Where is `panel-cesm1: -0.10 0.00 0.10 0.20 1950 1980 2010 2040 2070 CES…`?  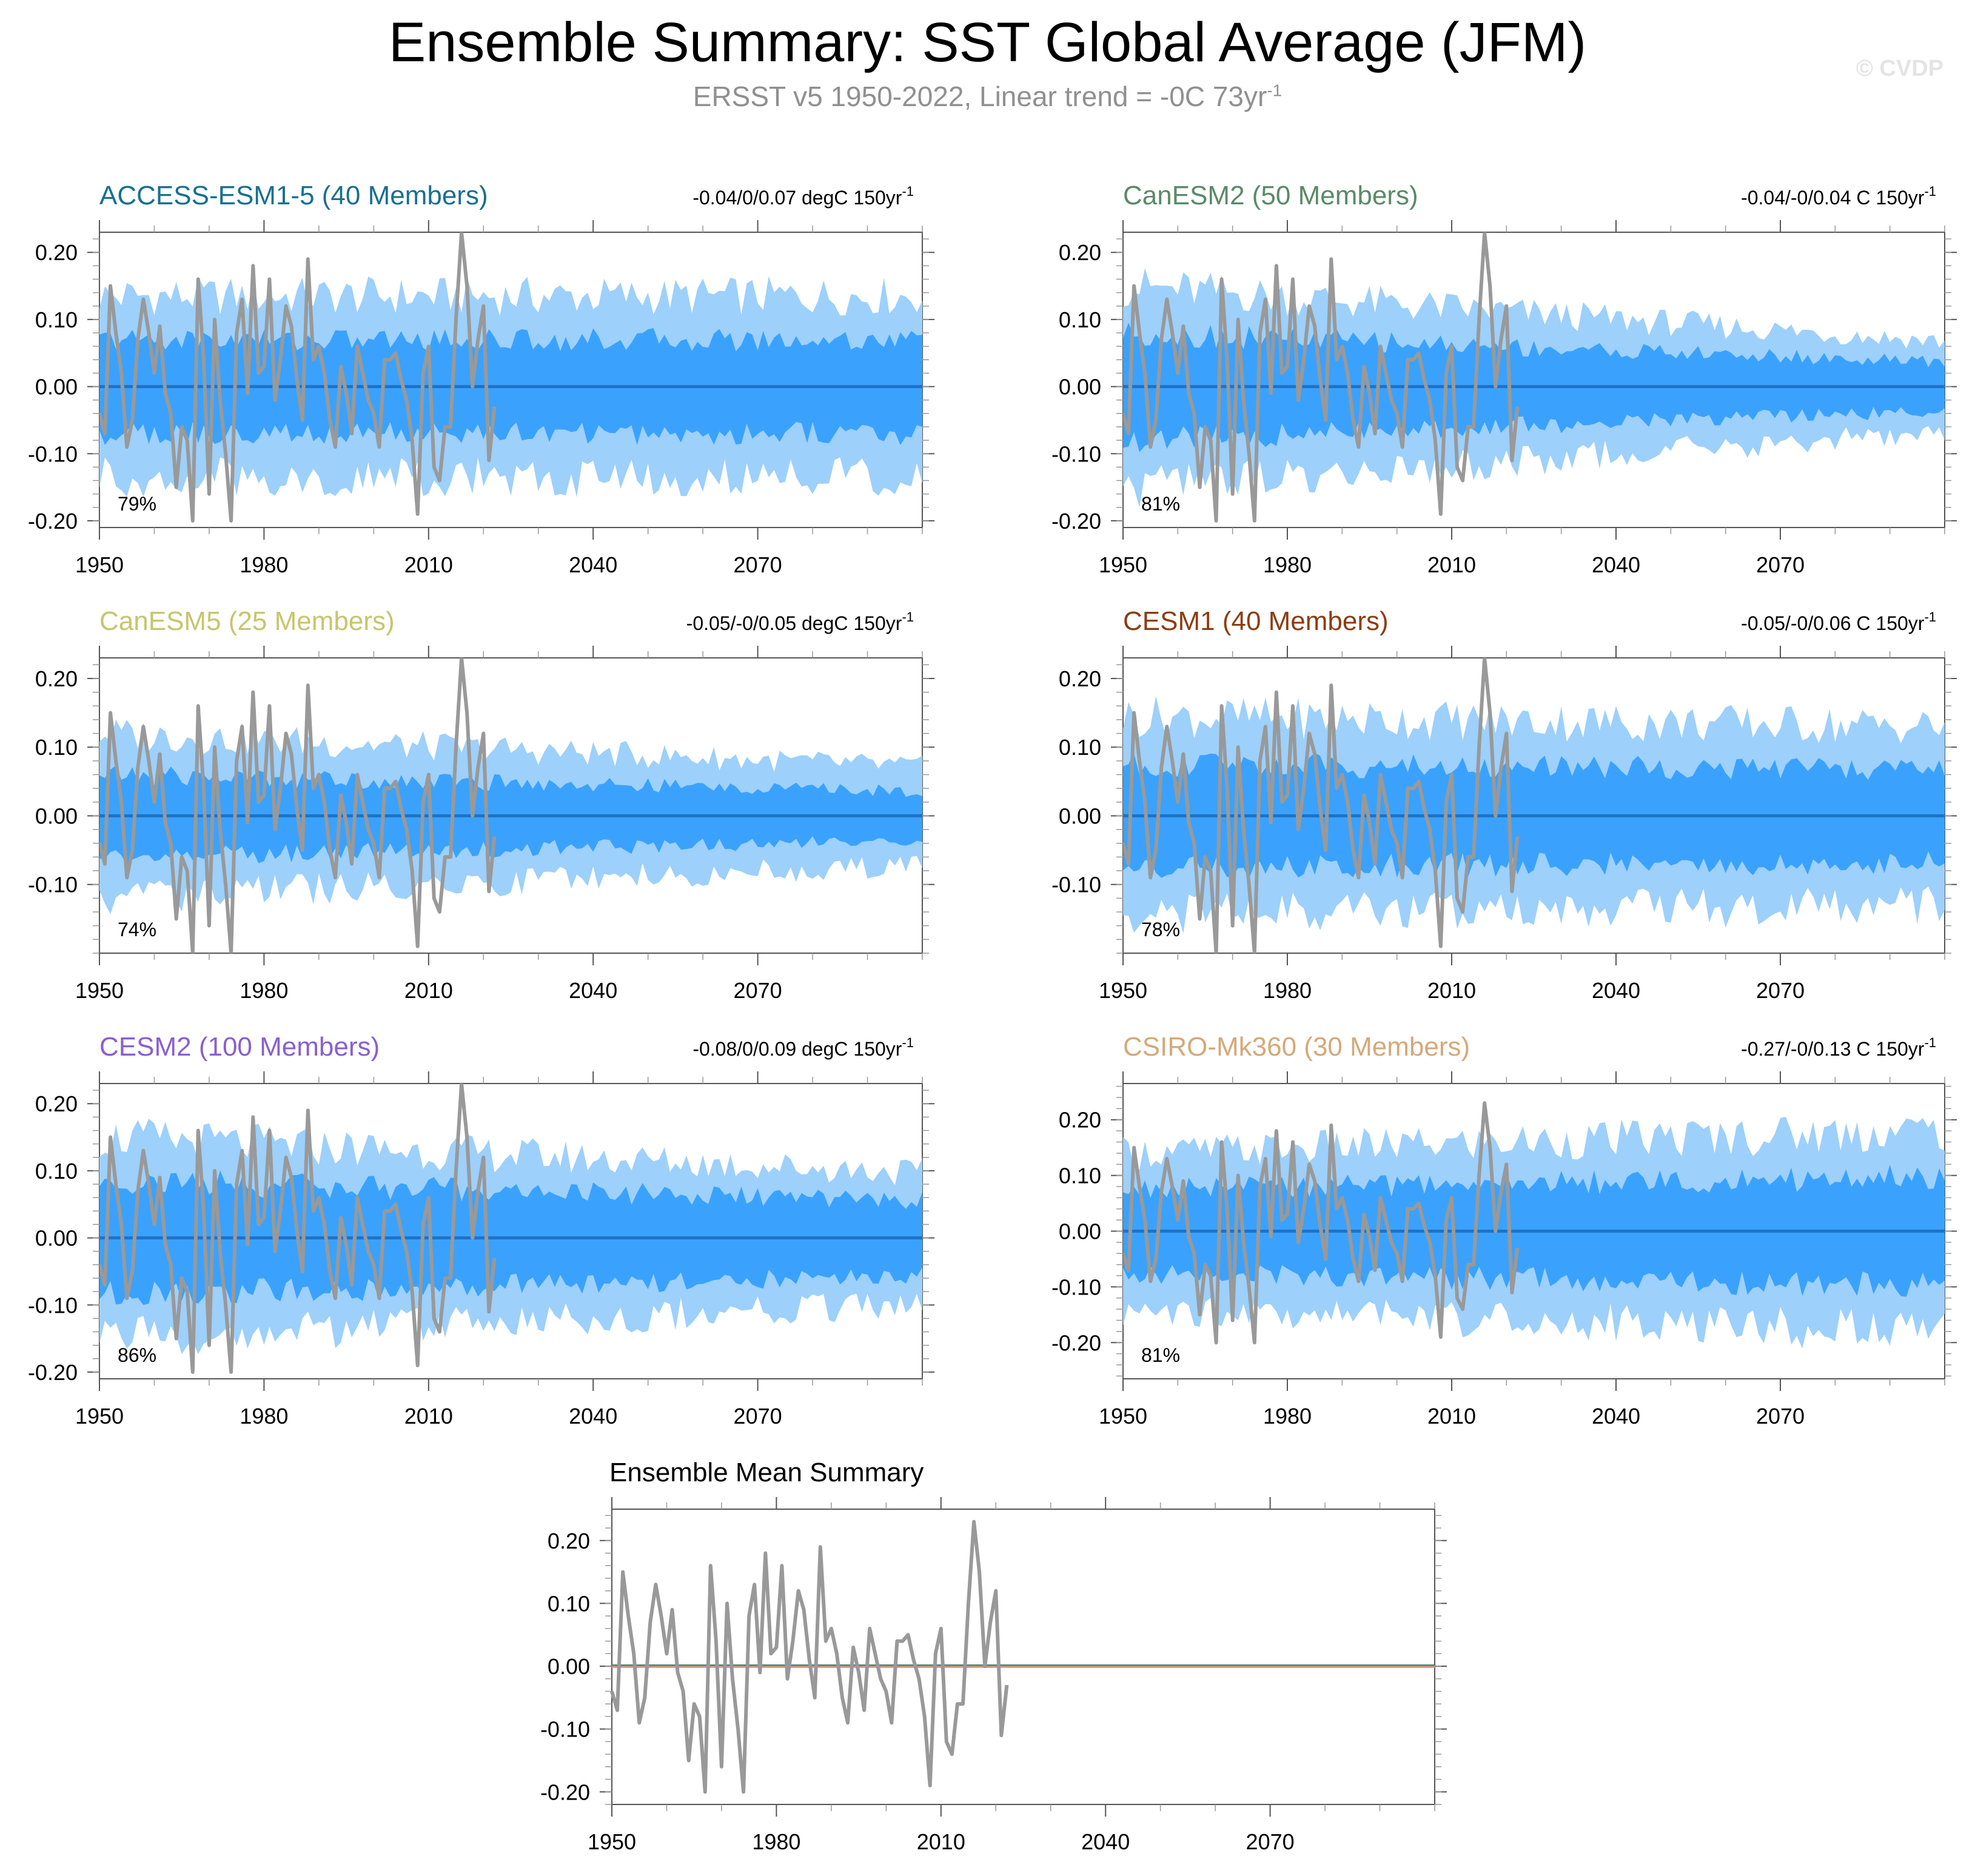 panel-cesm1: -0.10 0.00 0.10 0.20 1950 1980 2010 2040 2070 CES… is located at coordinates (1504, 804).